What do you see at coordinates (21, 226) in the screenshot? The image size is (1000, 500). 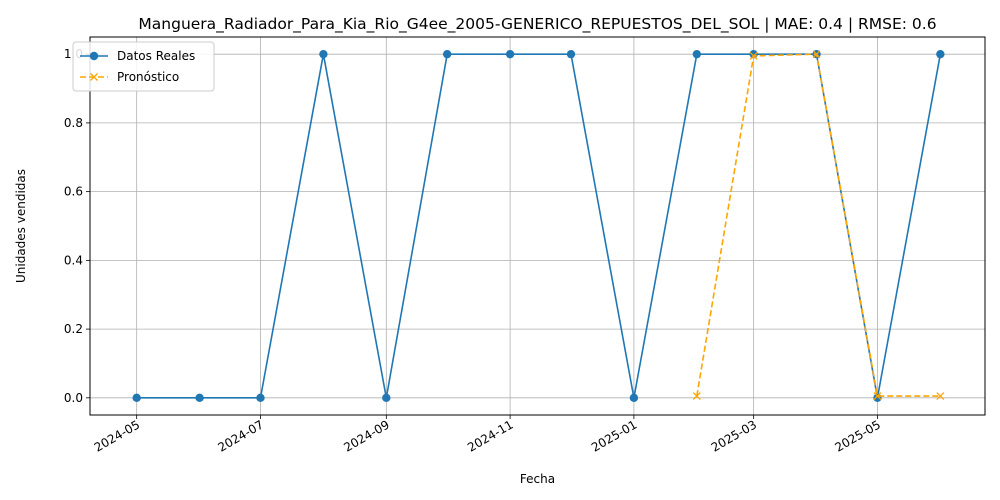 I see `y-axis-label: Unidades vendidas` at bounding box center [21, 226].